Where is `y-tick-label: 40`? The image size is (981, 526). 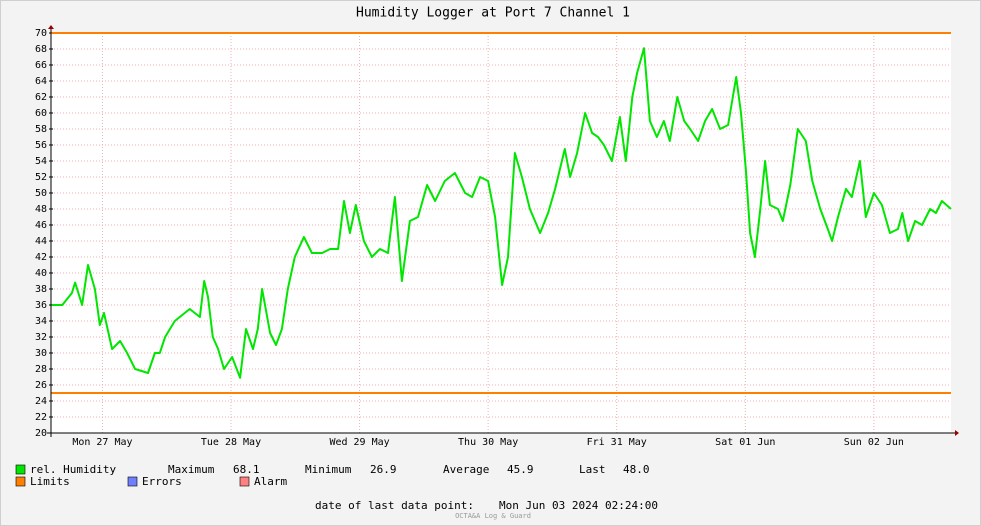
y-tick-label: 40 is located at coordinates (41, 273).